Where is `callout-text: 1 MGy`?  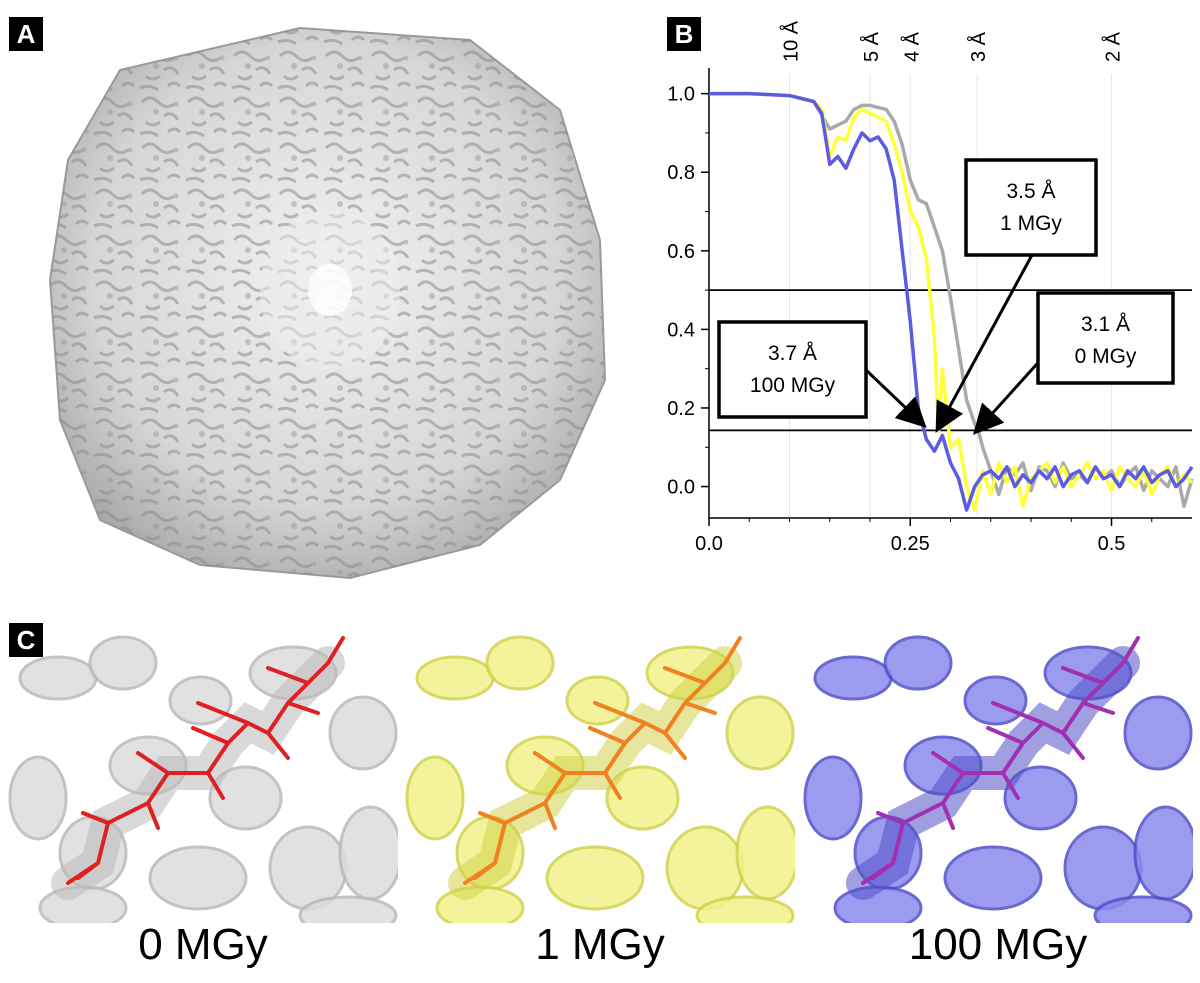 callout-text: 1 MGy is located at coordinates (1031, 223).